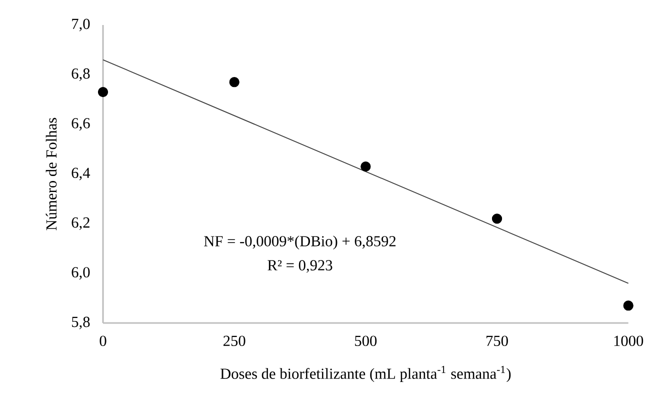 The width and height of the screenshot is (667, 411). I want to click on x-tick-label: 250, so click(235, 341).